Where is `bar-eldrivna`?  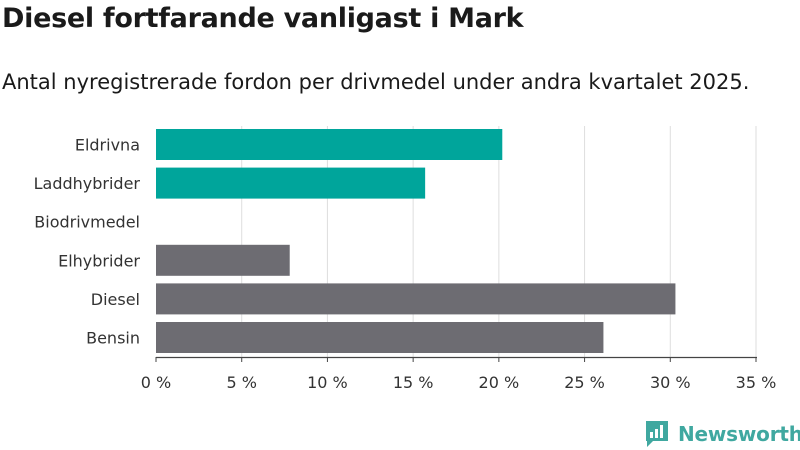 bar-eldrivna is located at coordinates (329, 144).